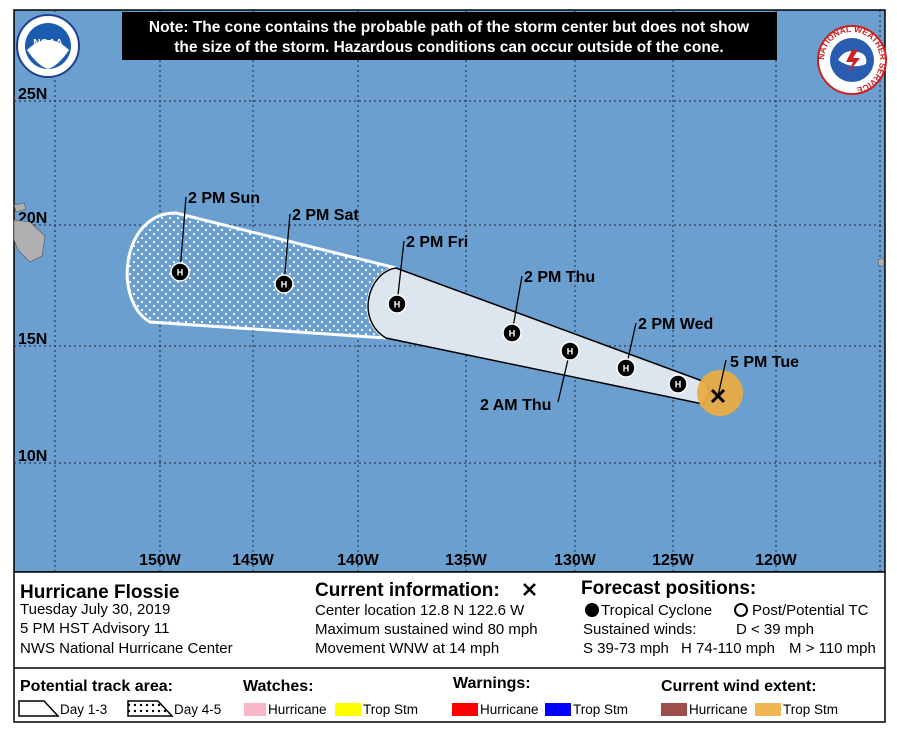  I want to click on wind-hurricane-swatch, so click(674, 709).